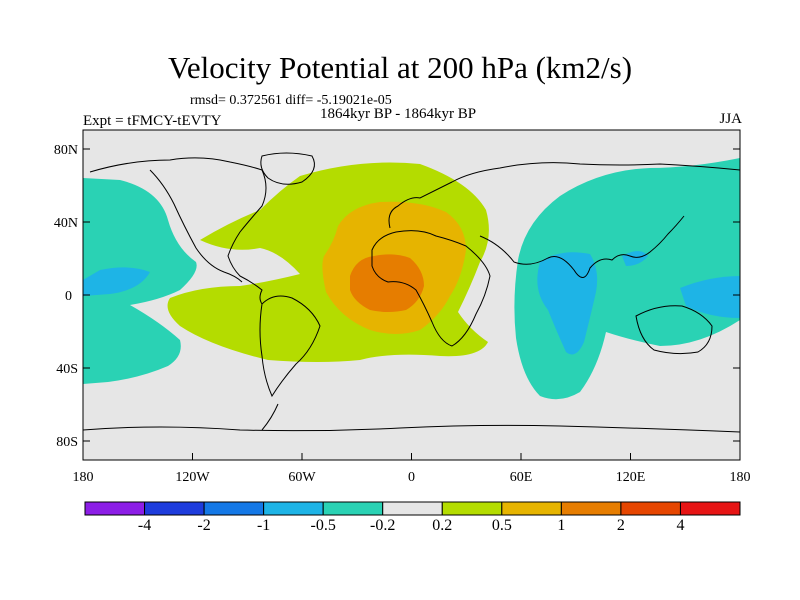 The height and width of the screenshot is (600, 800). What do you see at coordinates (411, 456) in the screenshot?
I see `lon-ticks` at bounding box center [411, 456].